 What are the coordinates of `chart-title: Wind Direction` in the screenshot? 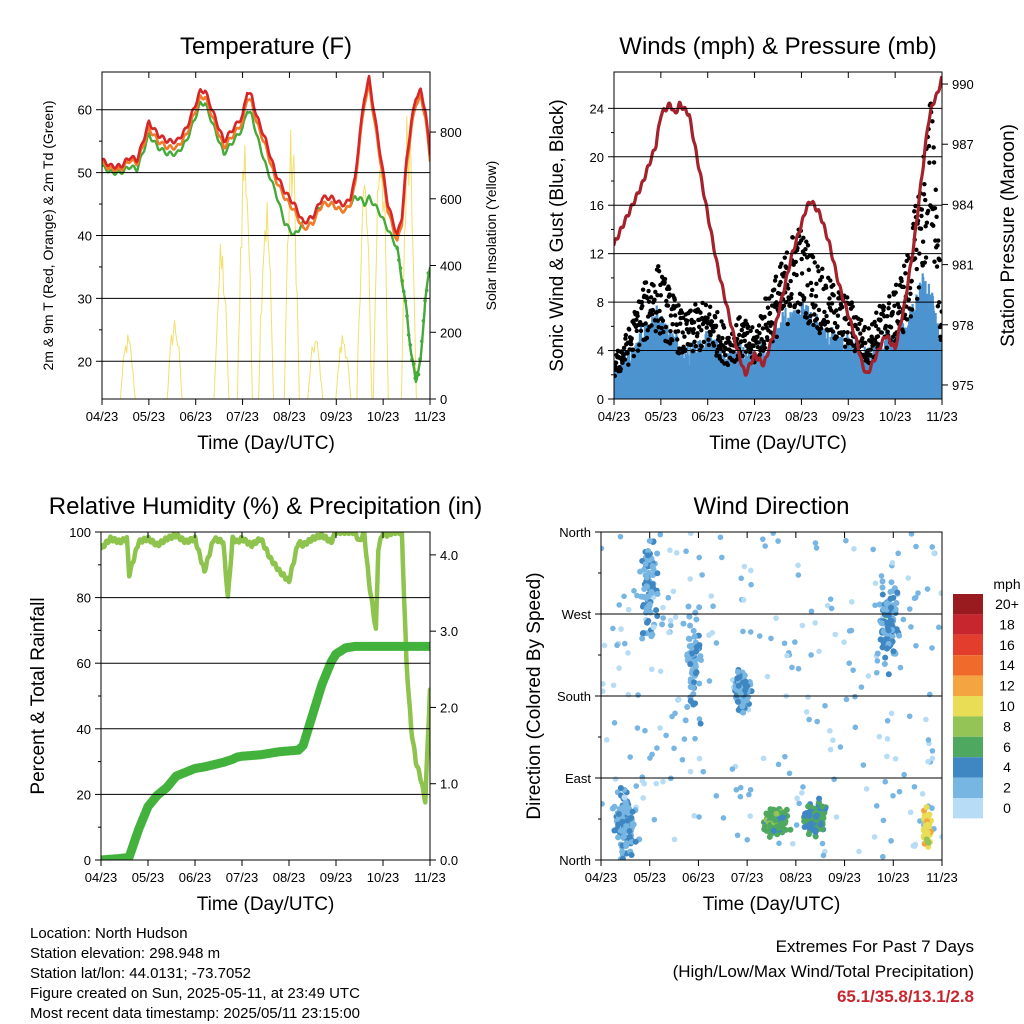 It's located at (771, 506).